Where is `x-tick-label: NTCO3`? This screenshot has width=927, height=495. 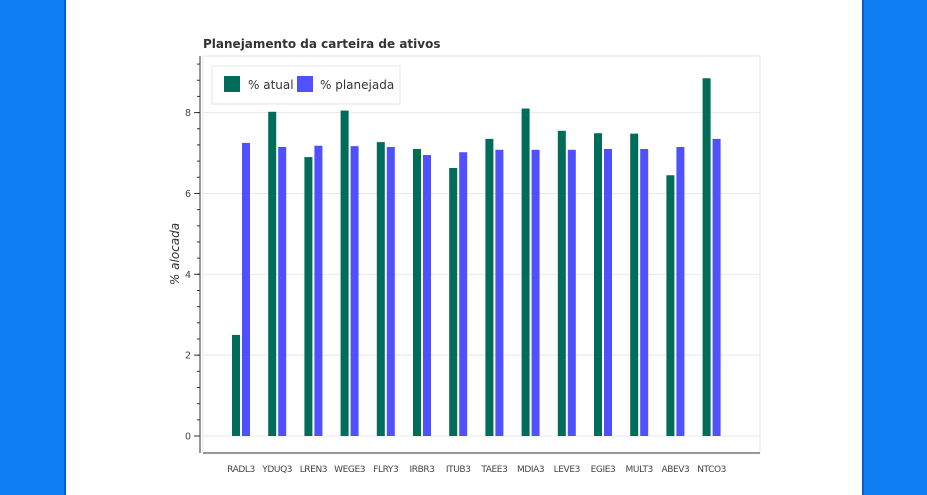
x-tick-label: NTCO3 is located at coordinates (711, 470).